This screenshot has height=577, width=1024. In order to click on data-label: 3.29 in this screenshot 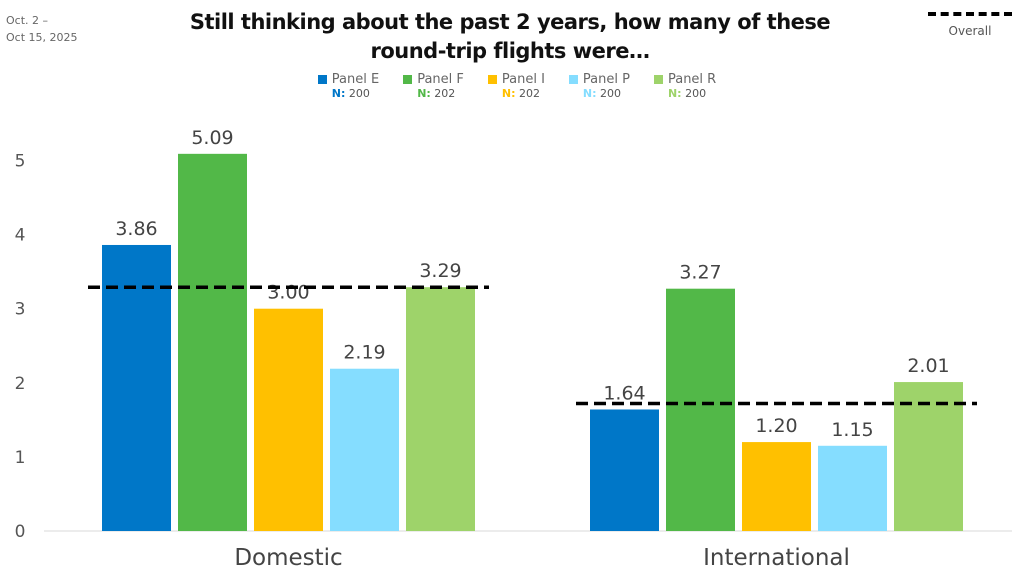, I will do `click(440, 271)`.